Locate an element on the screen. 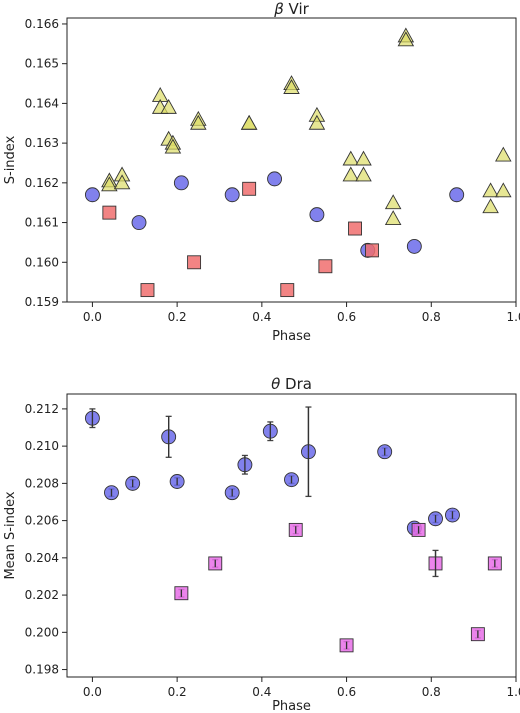  y-tick-label: 0.159 is located at coordinates (42, 302).